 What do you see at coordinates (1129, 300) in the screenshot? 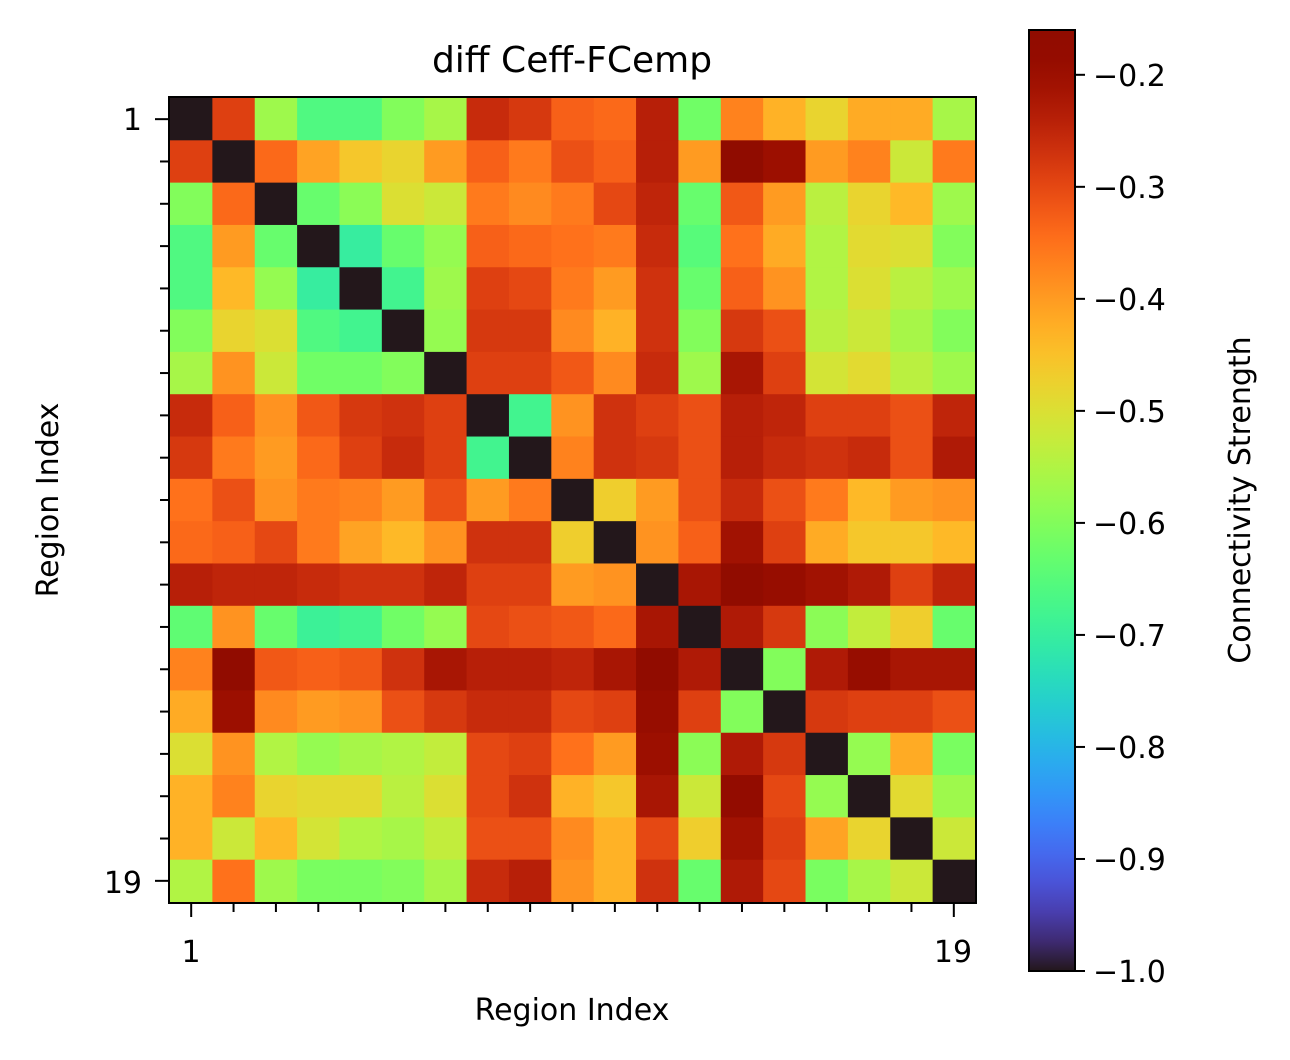
I see `colorbar-tick-label: −0.4` at bounding box center [1129, 300].